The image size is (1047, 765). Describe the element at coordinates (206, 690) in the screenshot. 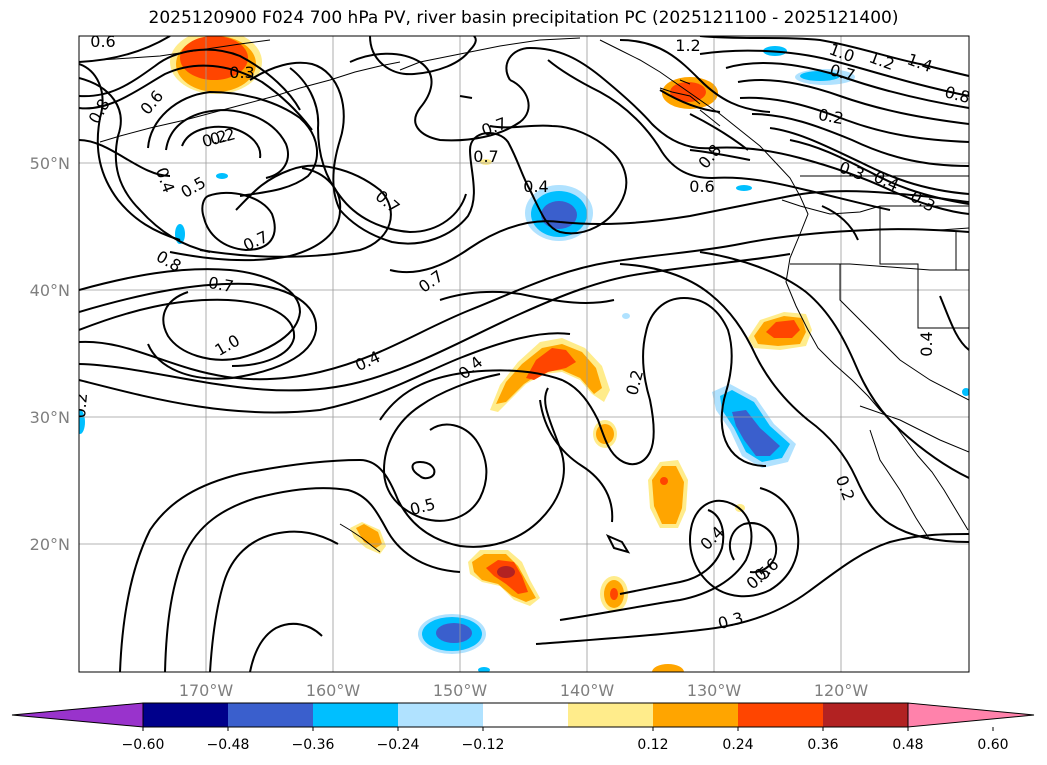

I see `lon-label: 170°W` at that location.